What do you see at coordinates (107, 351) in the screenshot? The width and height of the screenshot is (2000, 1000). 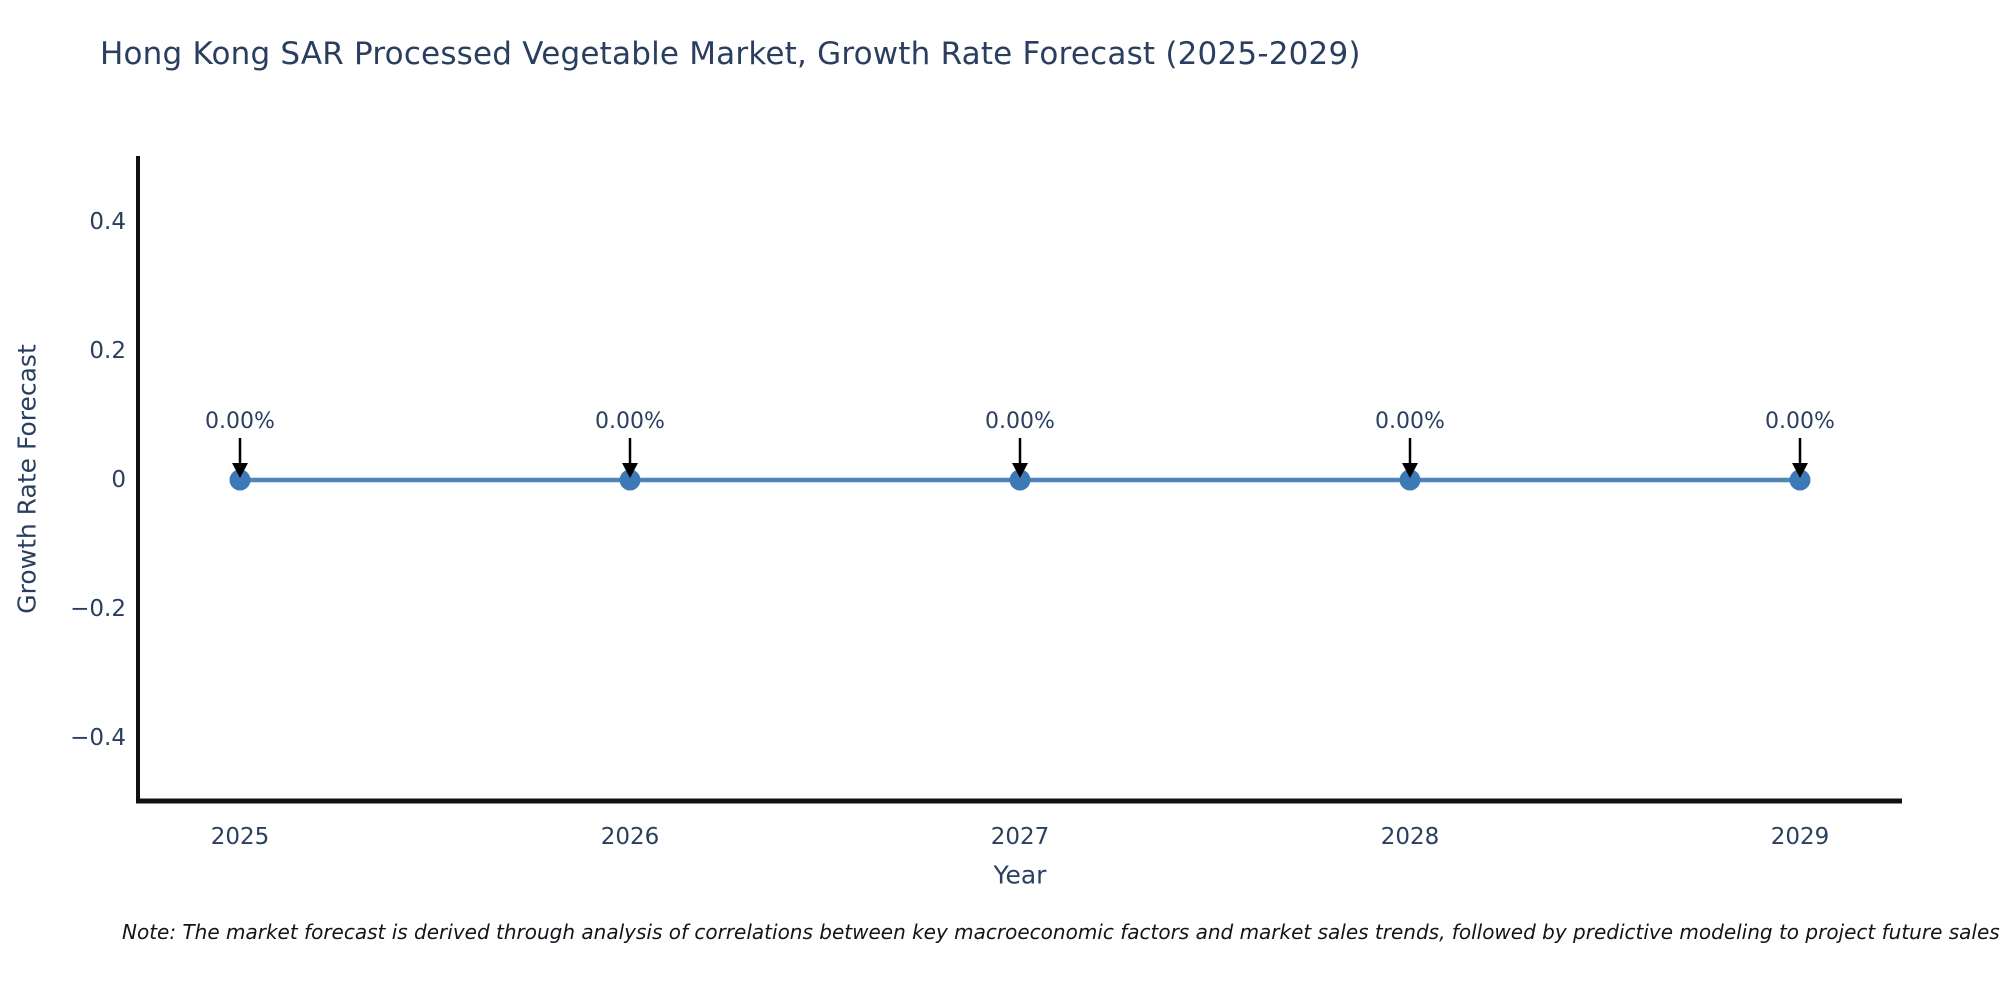 I see `y-tick-label: 0.2` at bounding box center [107, 351].